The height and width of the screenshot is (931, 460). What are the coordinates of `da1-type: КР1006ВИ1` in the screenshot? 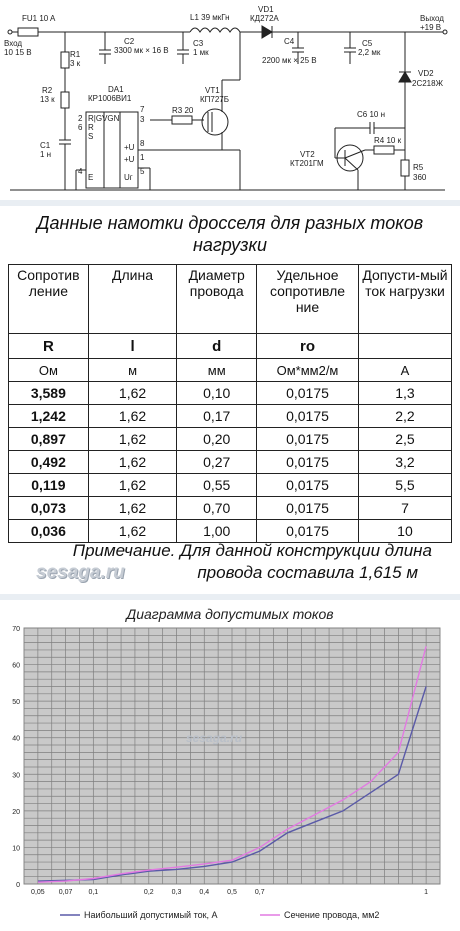 It's located at (110, 98).